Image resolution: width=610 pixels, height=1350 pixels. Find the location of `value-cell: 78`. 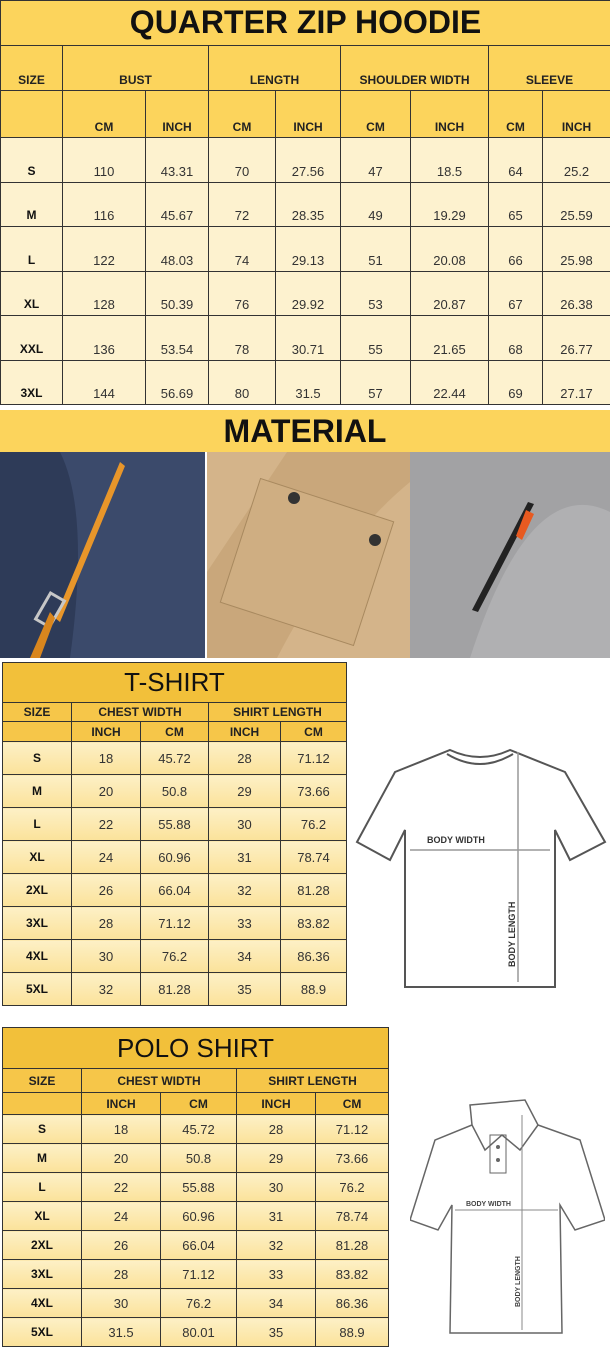

value-cell: 78 is located at coordinates (242, 338).